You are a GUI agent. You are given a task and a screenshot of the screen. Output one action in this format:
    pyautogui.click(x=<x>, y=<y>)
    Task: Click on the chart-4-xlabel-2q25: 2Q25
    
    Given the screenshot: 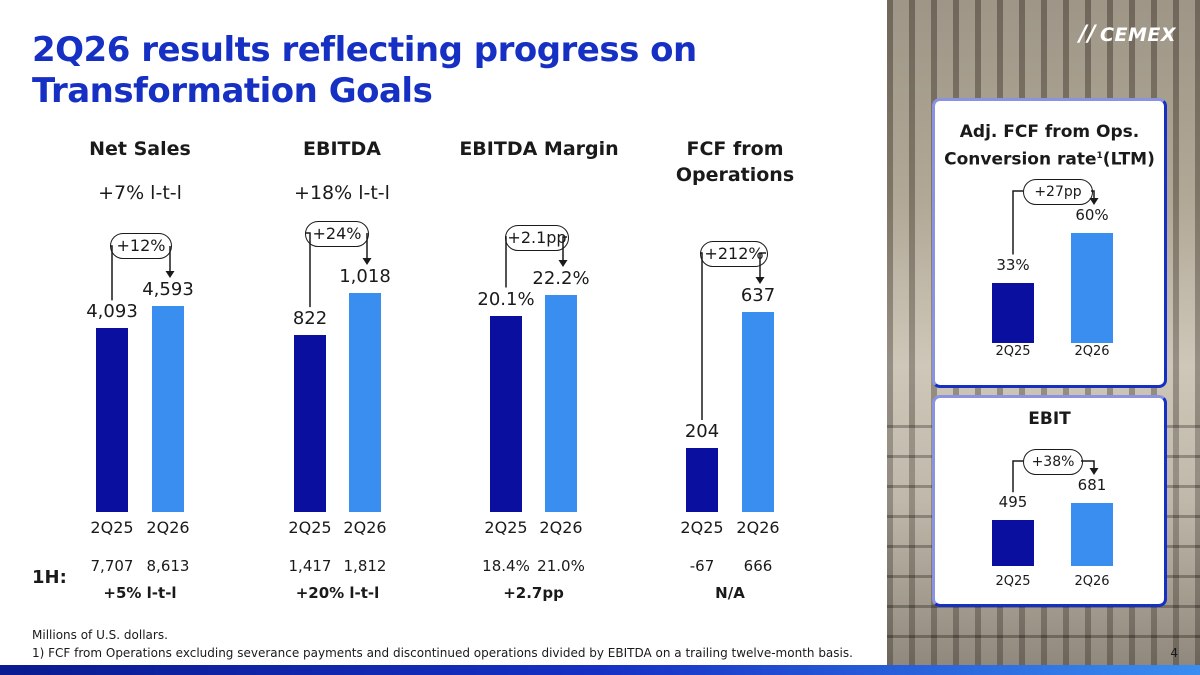 What is the action you would take?
    pyautogui.click(x=1013, y=351)
    